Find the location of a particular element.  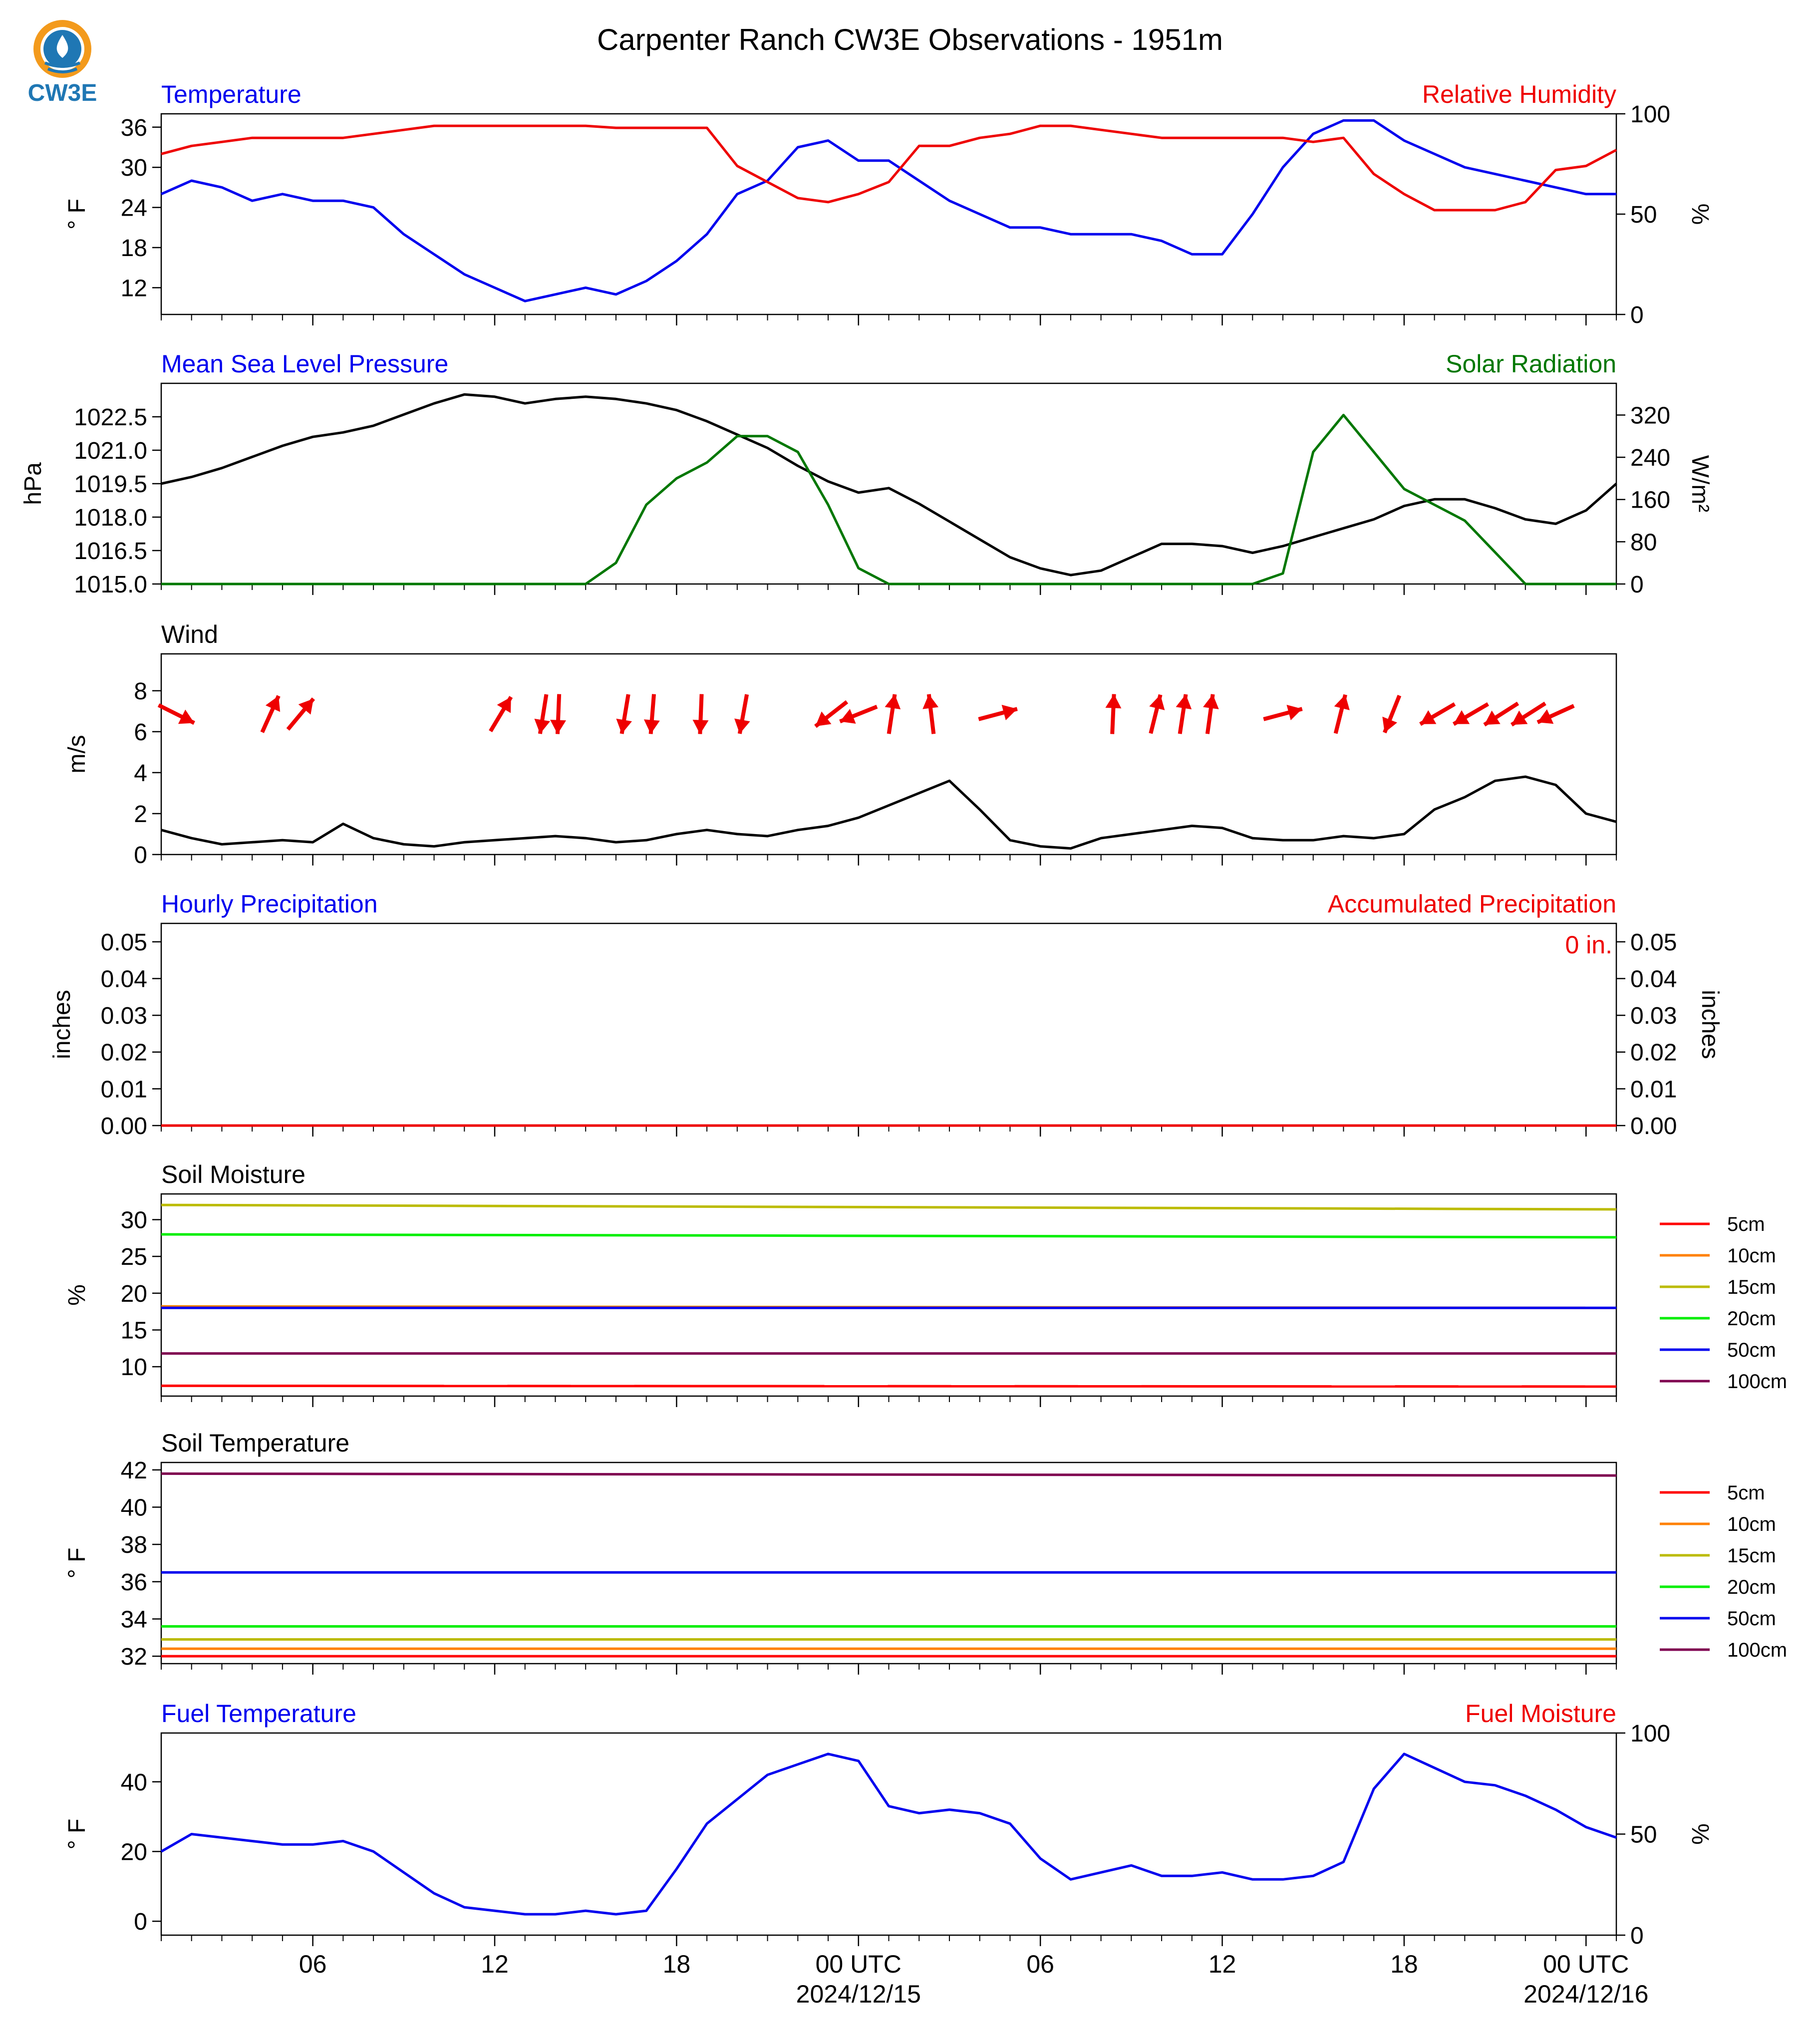

soil_moisture-legend-label: 50cm is located at coordinates (1751, 1350).